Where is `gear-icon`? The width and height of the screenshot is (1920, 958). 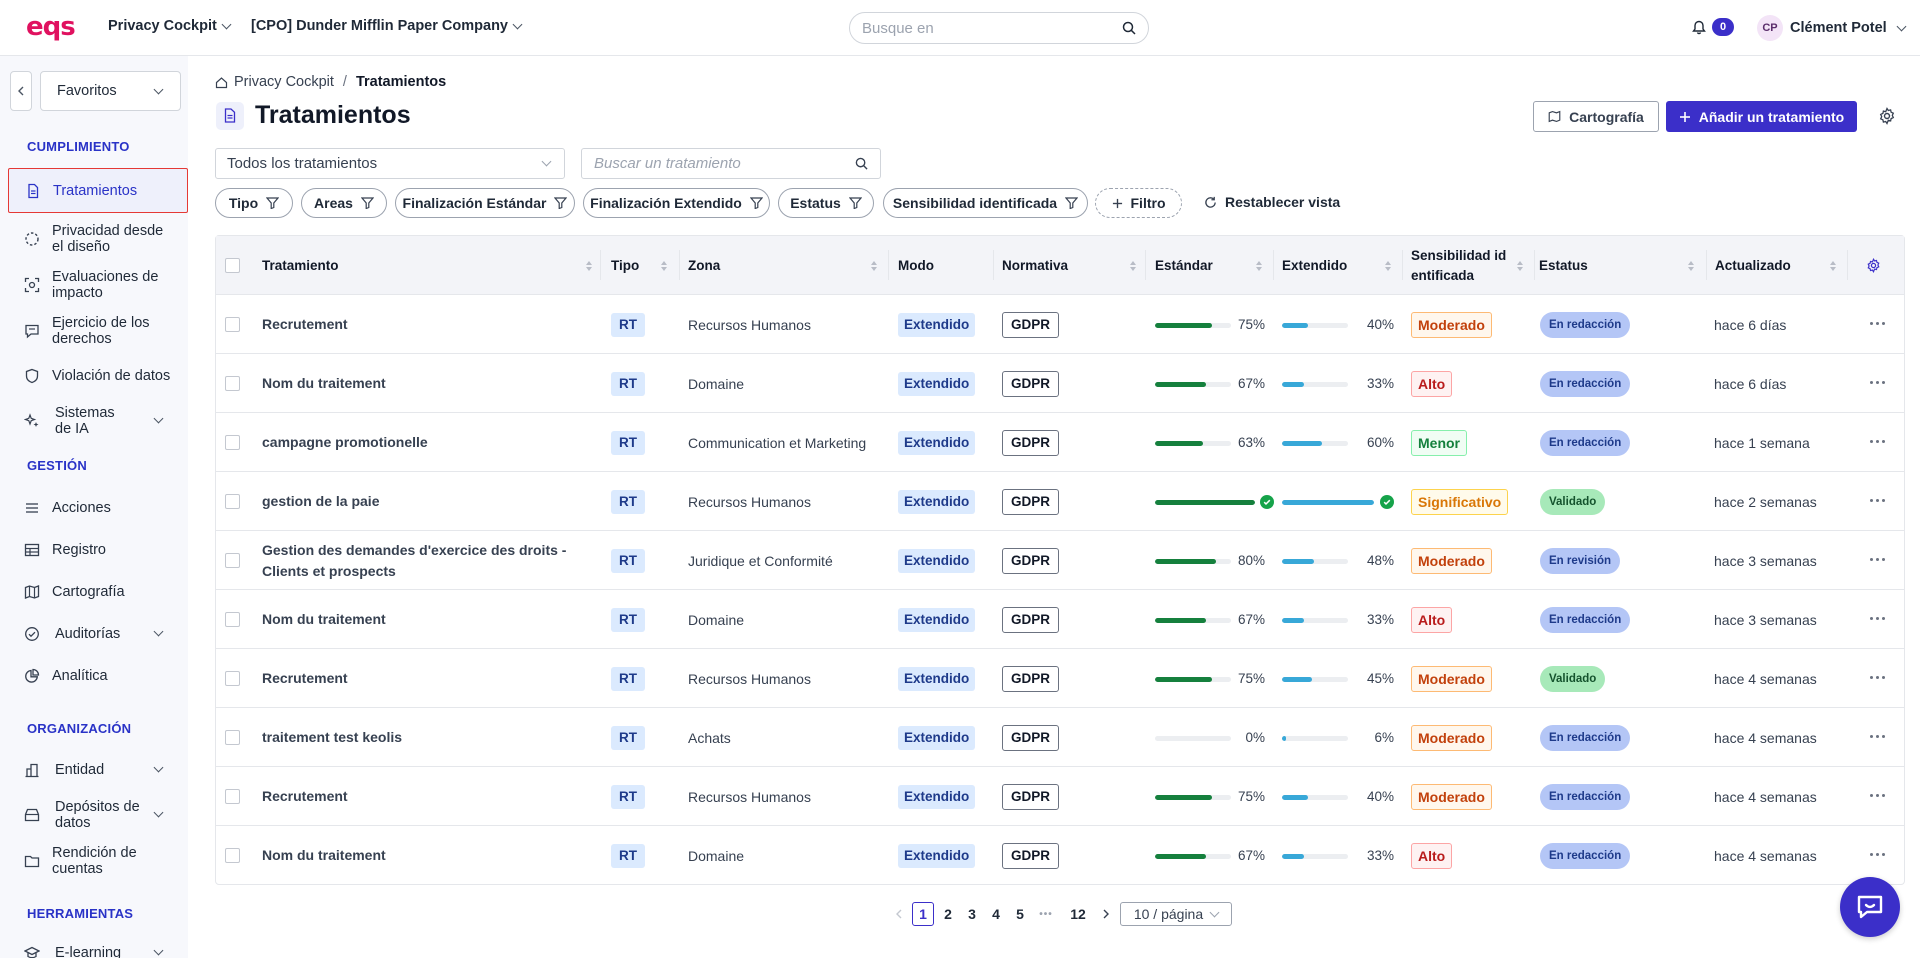 gear-icon is located at coordinates (1887, 116).